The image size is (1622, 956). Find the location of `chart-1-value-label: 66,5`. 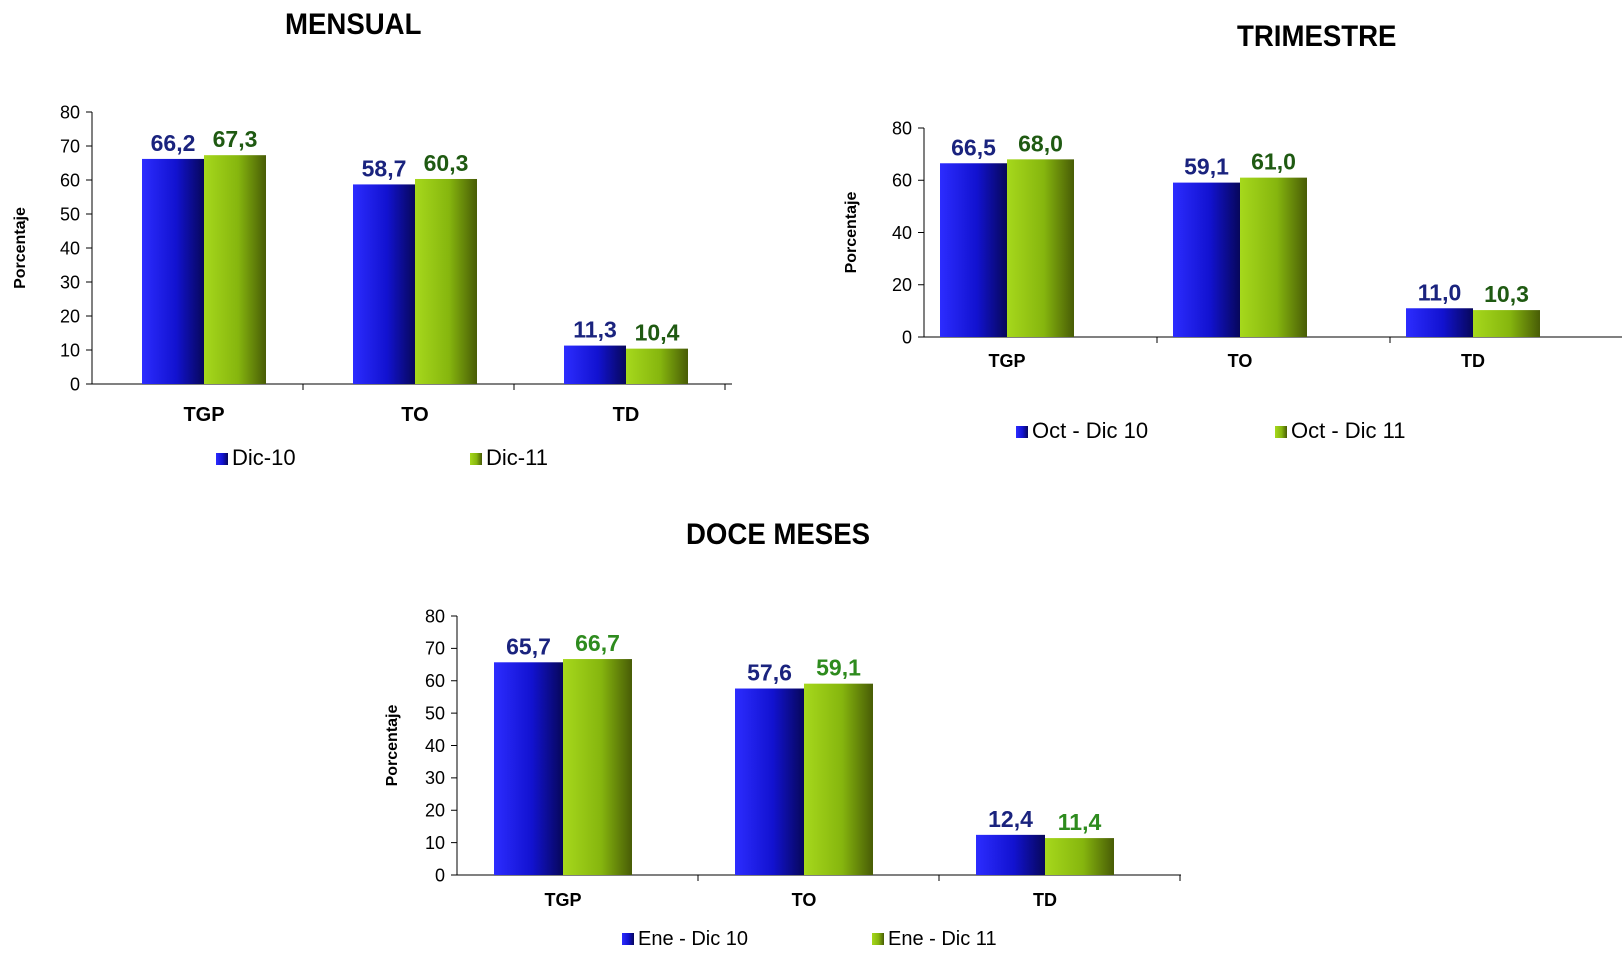

chart-1-value-label: 66,5 is located at coordinates (973, 147).